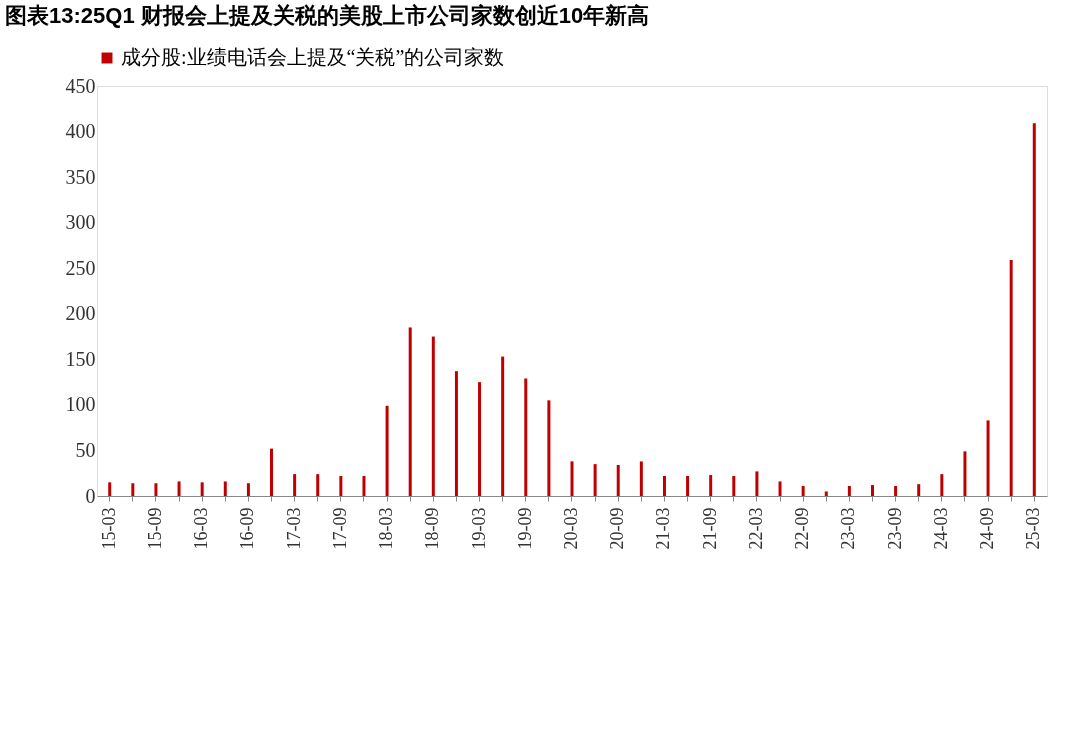 The height and width of the screenshot is (753, 1080). What do you see at coordinates (80, 85) in the screenshot?
I see `y-tick-label: 450` at bounding box center [80, 85].